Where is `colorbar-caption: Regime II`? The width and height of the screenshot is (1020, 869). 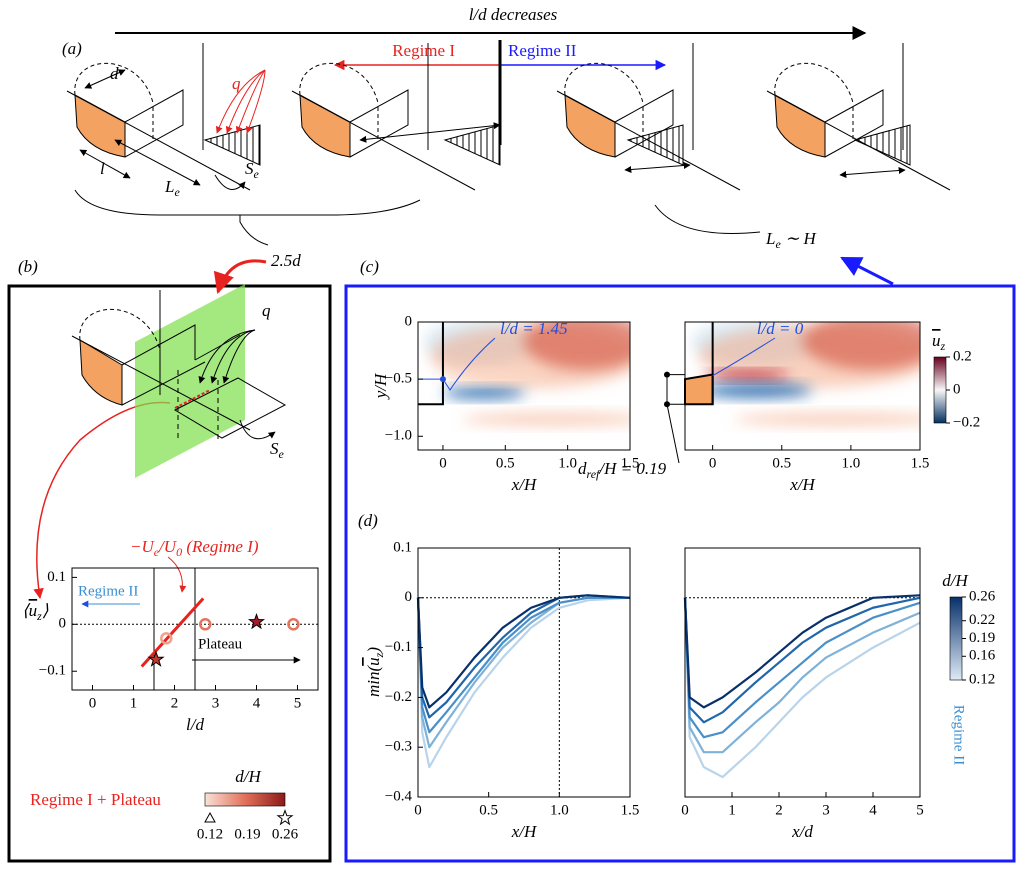
colorbar-caption: Regime II is located at coordinates (959, 735).